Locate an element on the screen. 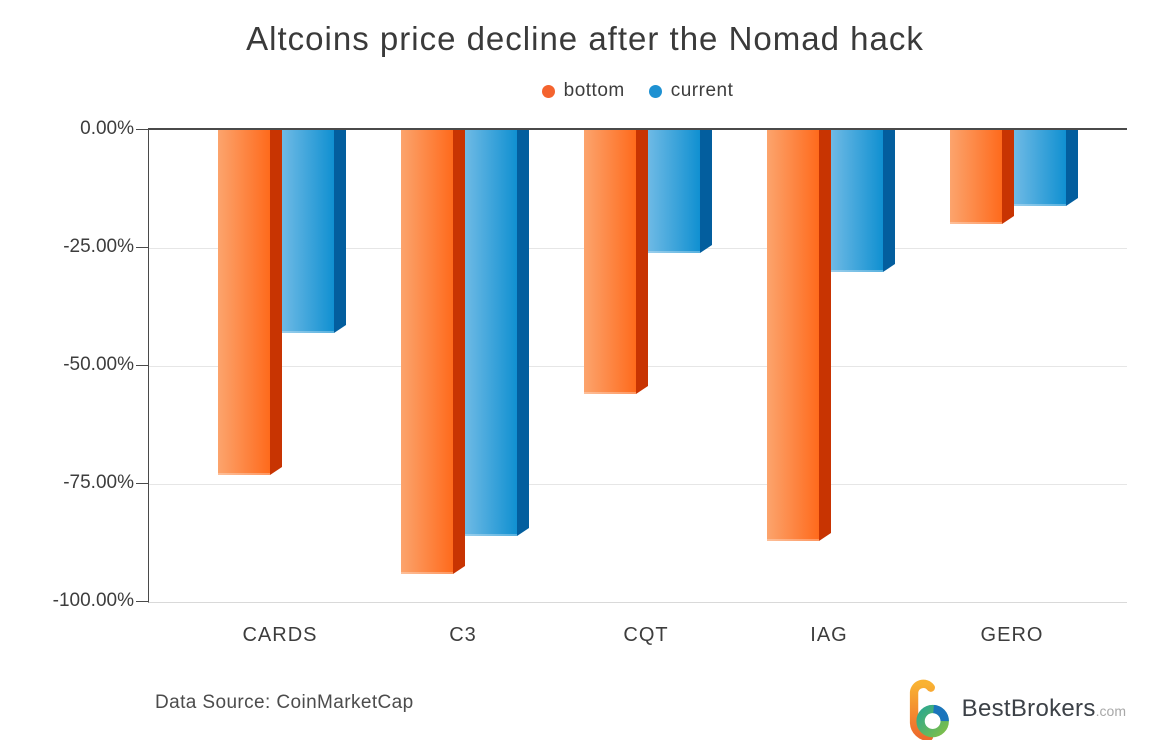 This screenshot has width=1170, height=751. brand-name: BestBrokers is located at coordinates (1028, 708).